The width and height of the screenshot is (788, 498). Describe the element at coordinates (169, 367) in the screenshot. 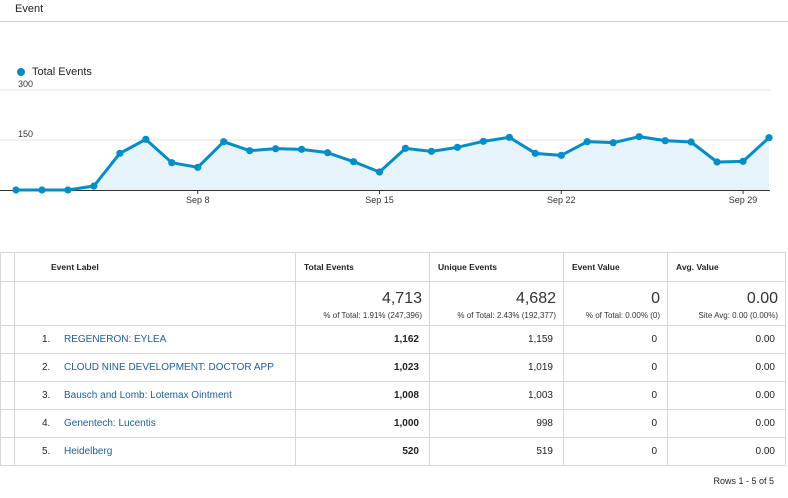

I see `event-label-link: CLOUD NINE DEVELOPMENT: DOCTOR APP` at that location.